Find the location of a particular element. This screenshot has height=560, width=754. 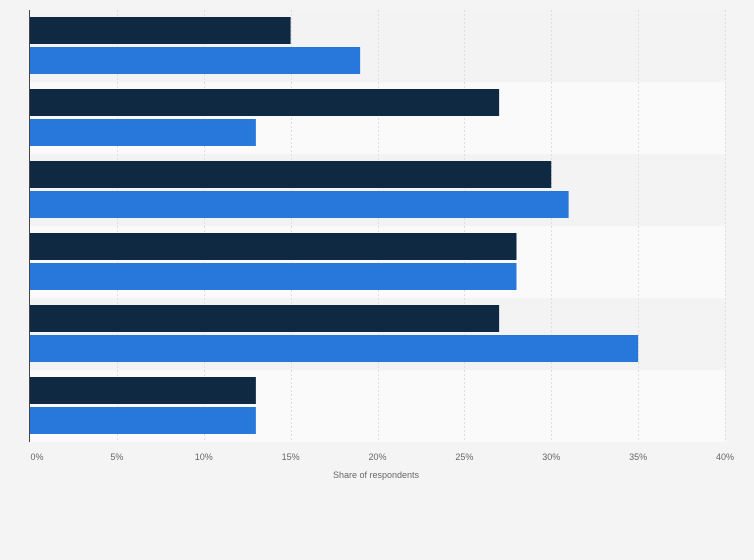

x-tick-label-5: 5% is located at coordinates (116, 457).